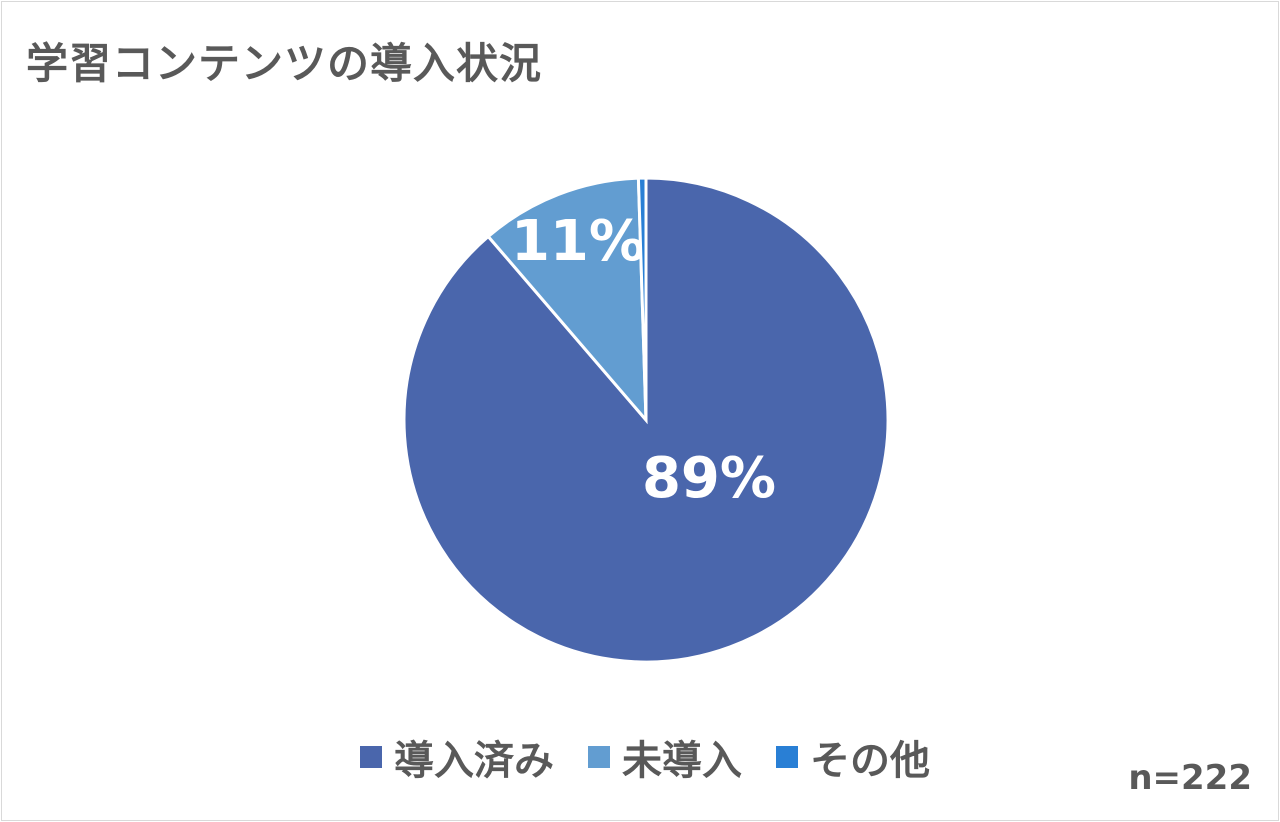  I want to click on legend-item-3: その他, so click(853, 757).